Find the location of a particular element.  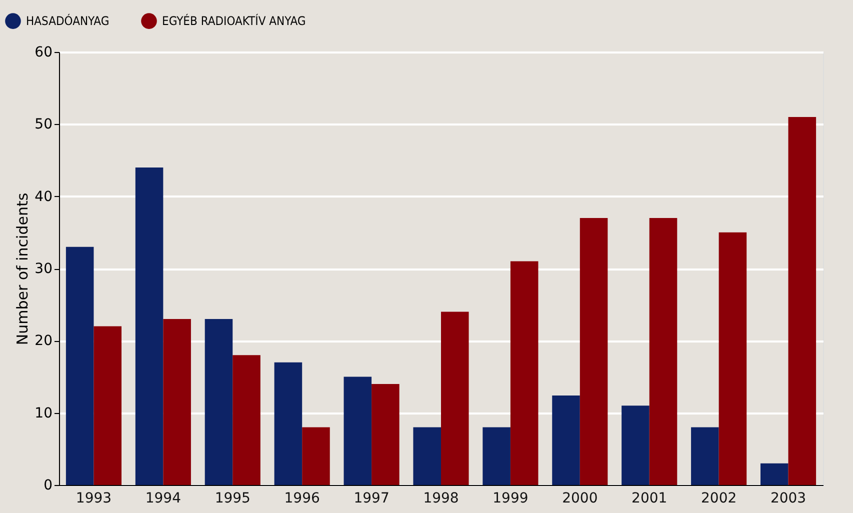

y-tick-label: 60 is located at coordinates (43, 52).